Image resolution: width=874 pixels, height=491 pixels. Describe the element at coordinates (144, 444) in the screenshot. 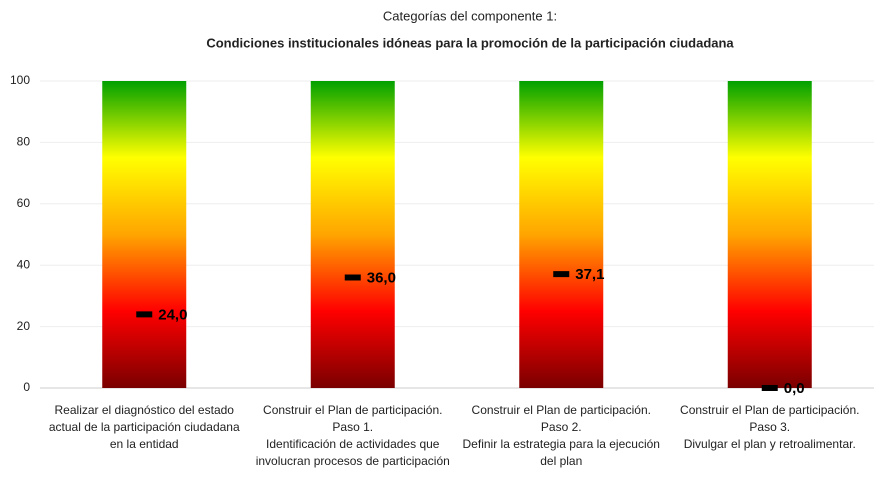

I see `x-tick-label: en la entidad` at that location.